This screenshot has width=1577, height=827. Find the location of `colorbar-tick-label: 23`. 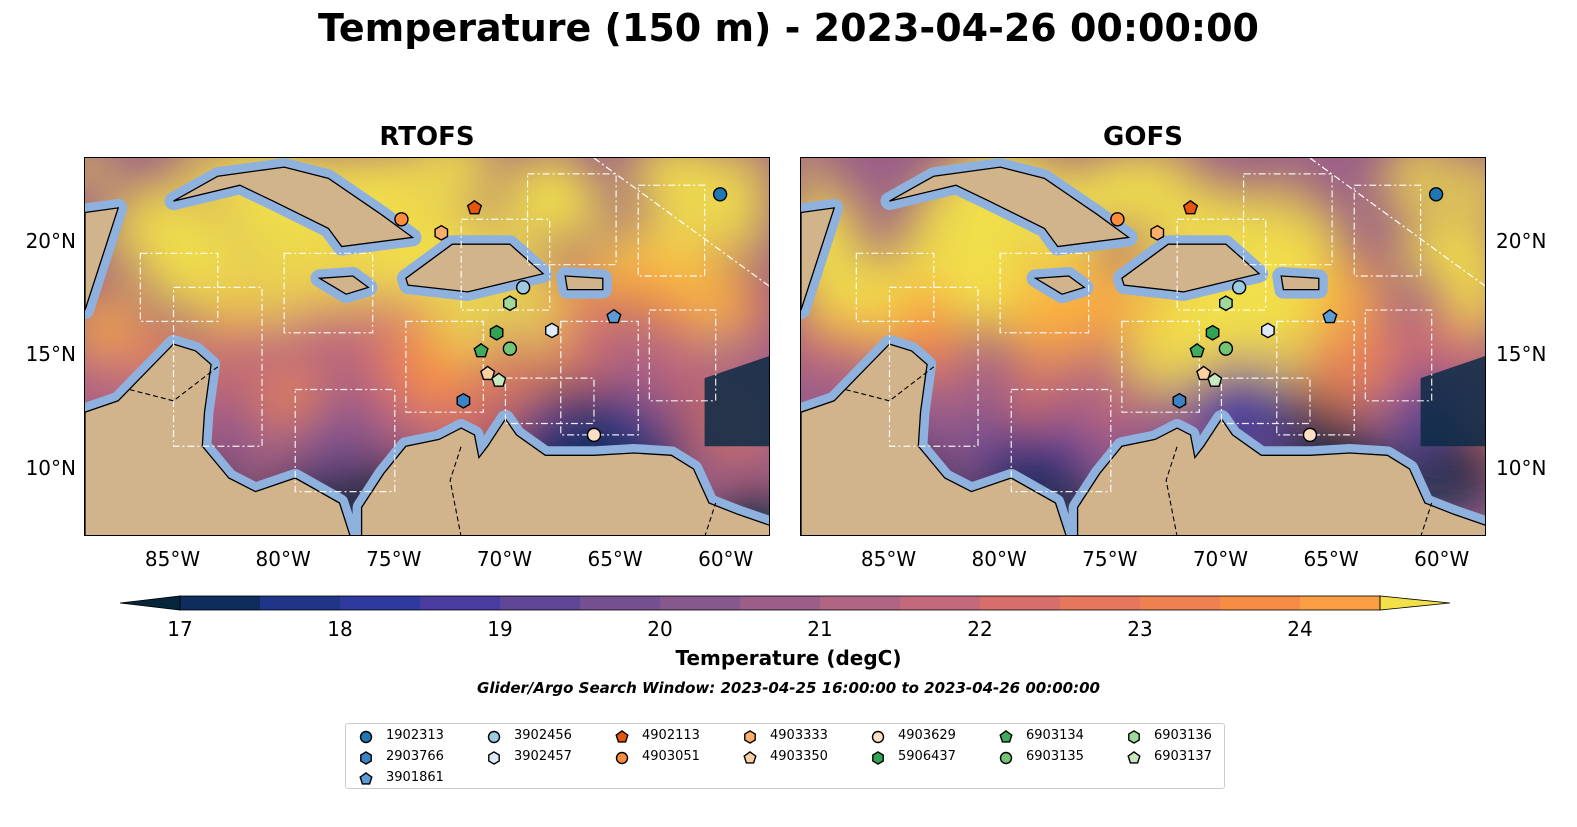

colorbar-tick-label: 23 is located at coordinates (1139, 629).